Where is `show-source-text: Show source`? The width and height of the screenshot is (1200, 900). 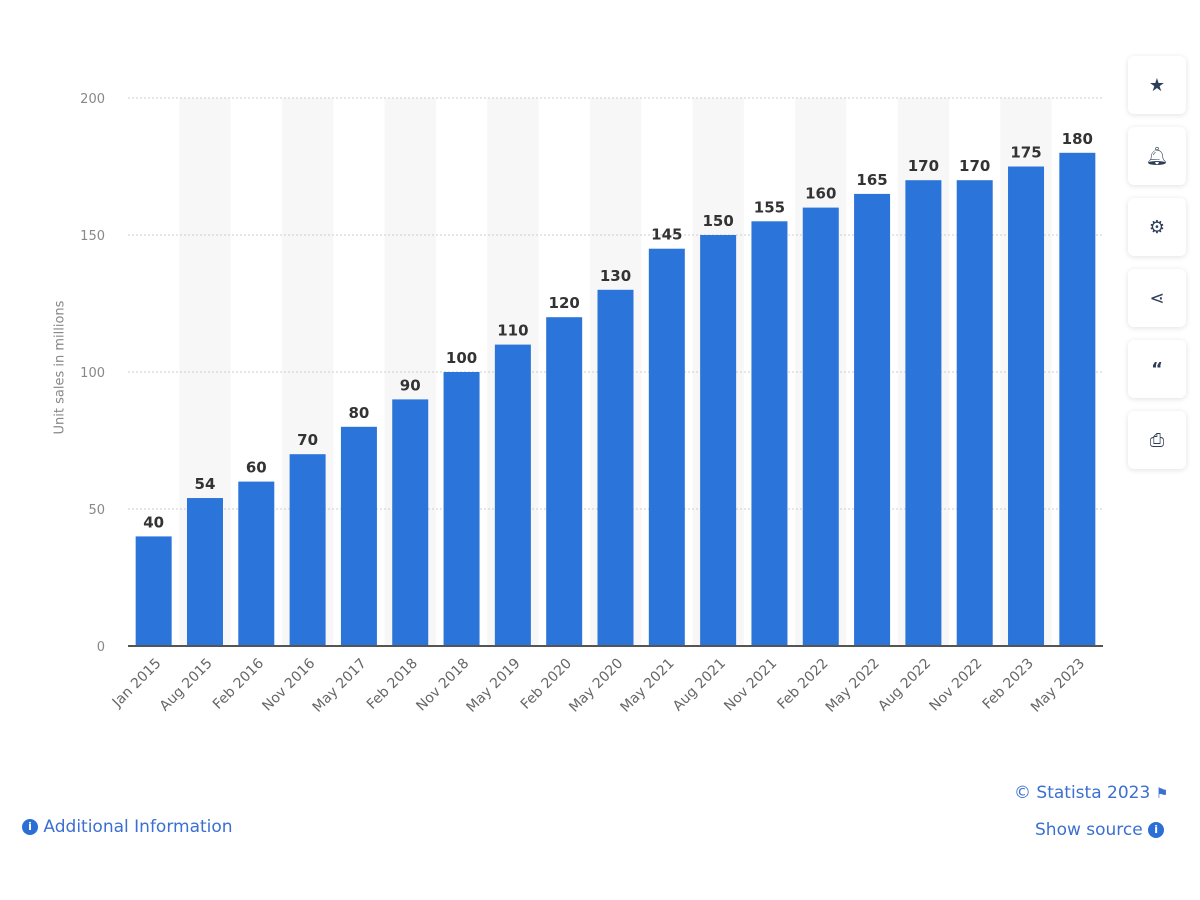
show-source-text: Show source is located at coordinates (1089, 830).